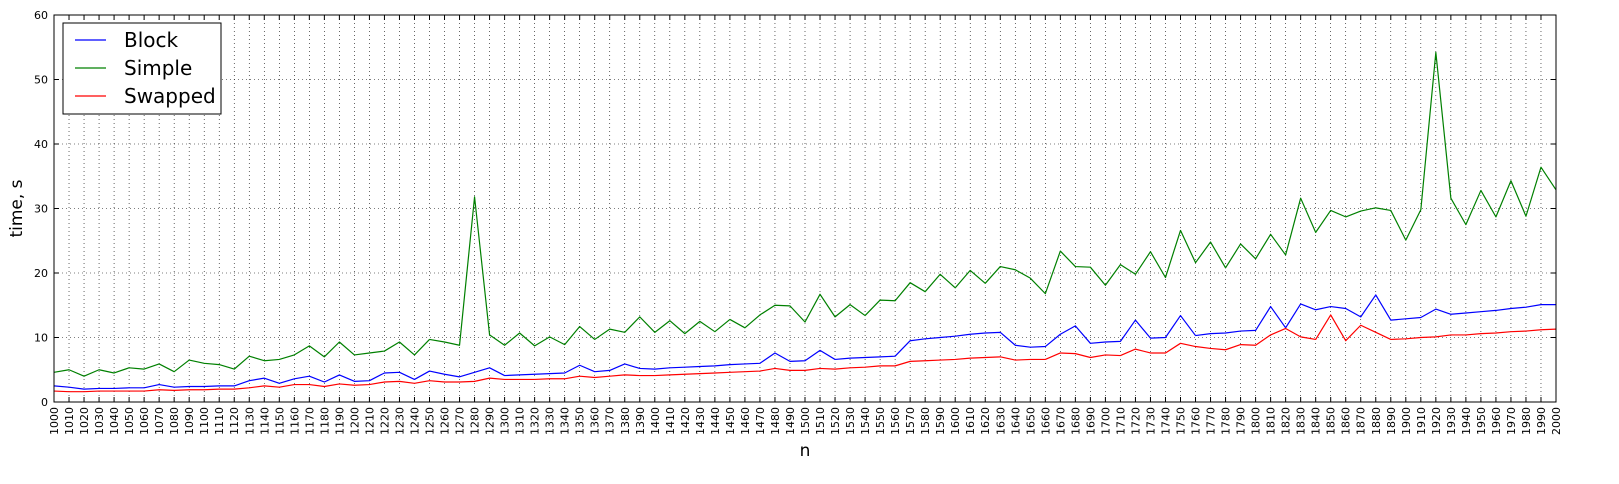 The image size is (1619, 484). I want to click on x-tick-label: 1570, so click(910, 421).